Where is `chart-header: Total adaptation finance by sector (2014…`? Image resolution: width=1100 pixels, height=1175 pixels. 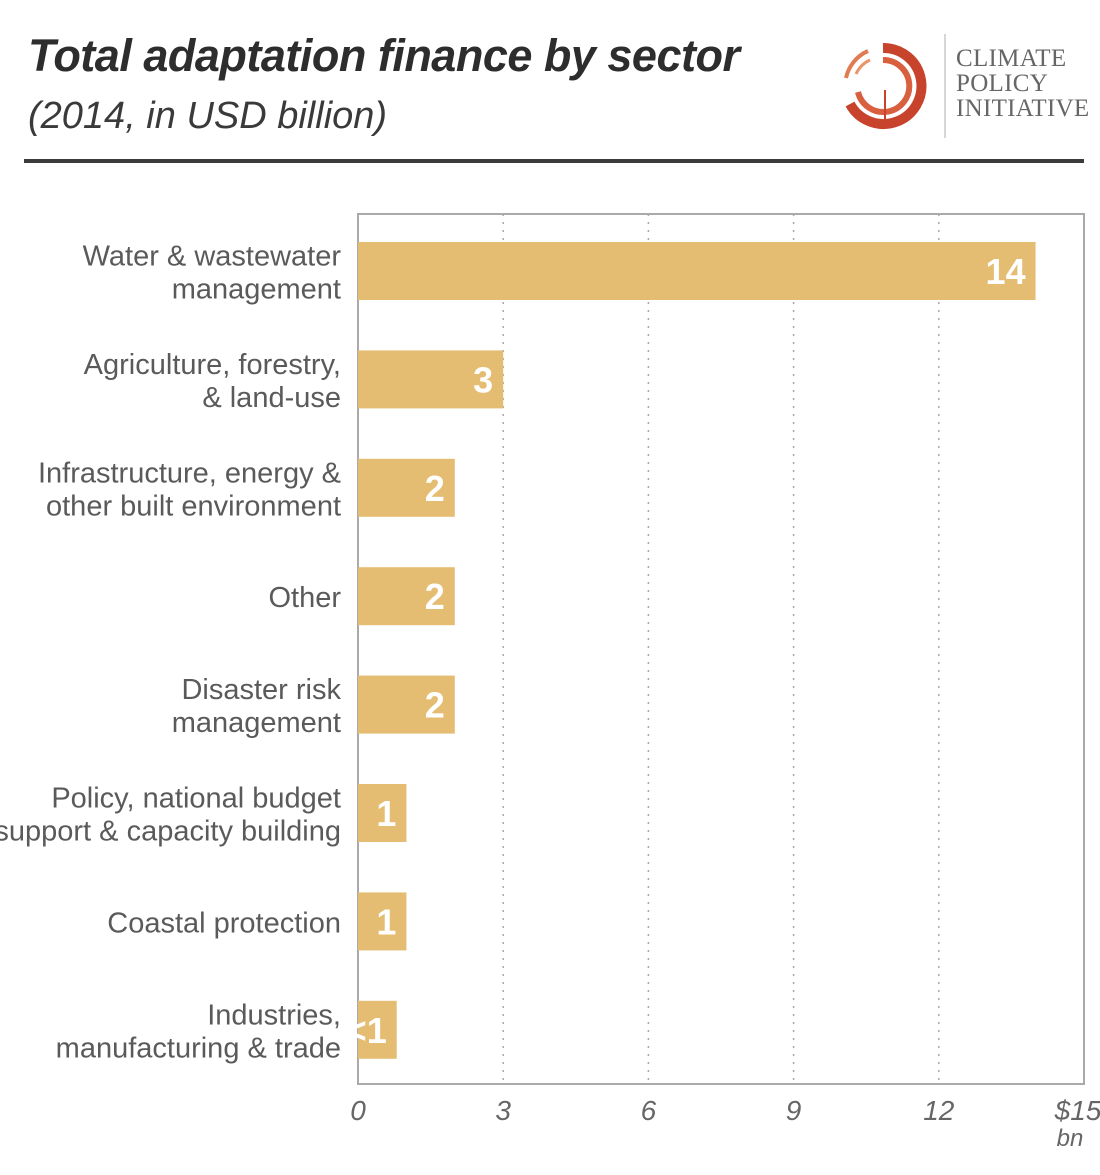
chart-header: Total adaptation finance by sector (2014… is located at coordinates (550, 85).